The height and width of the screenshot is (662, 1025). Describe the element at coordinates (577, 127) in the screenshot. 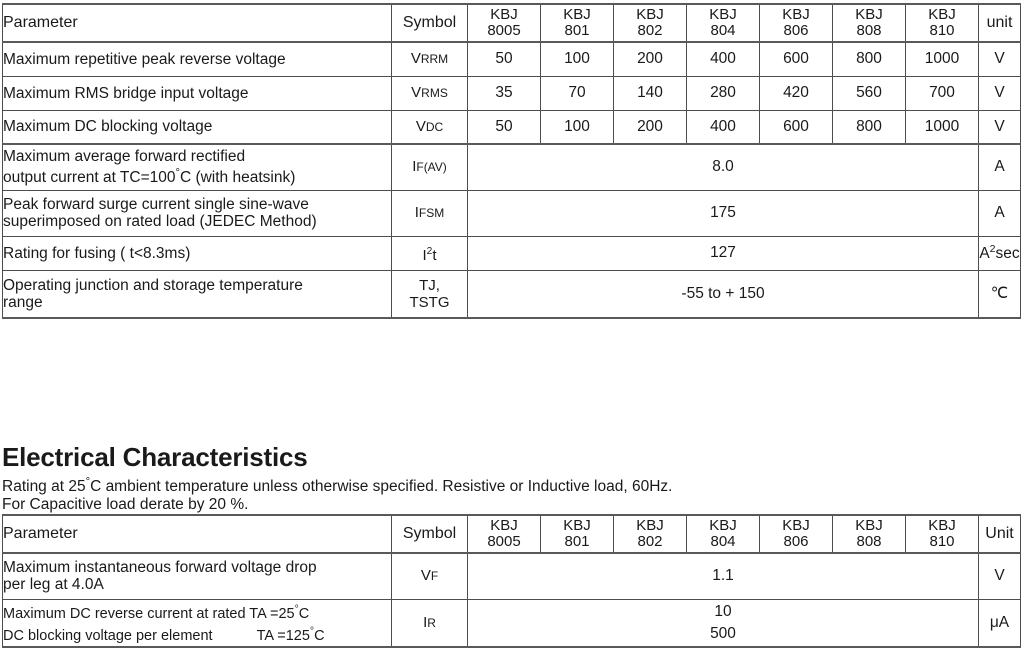

I see `value-cell: 100` at that location.